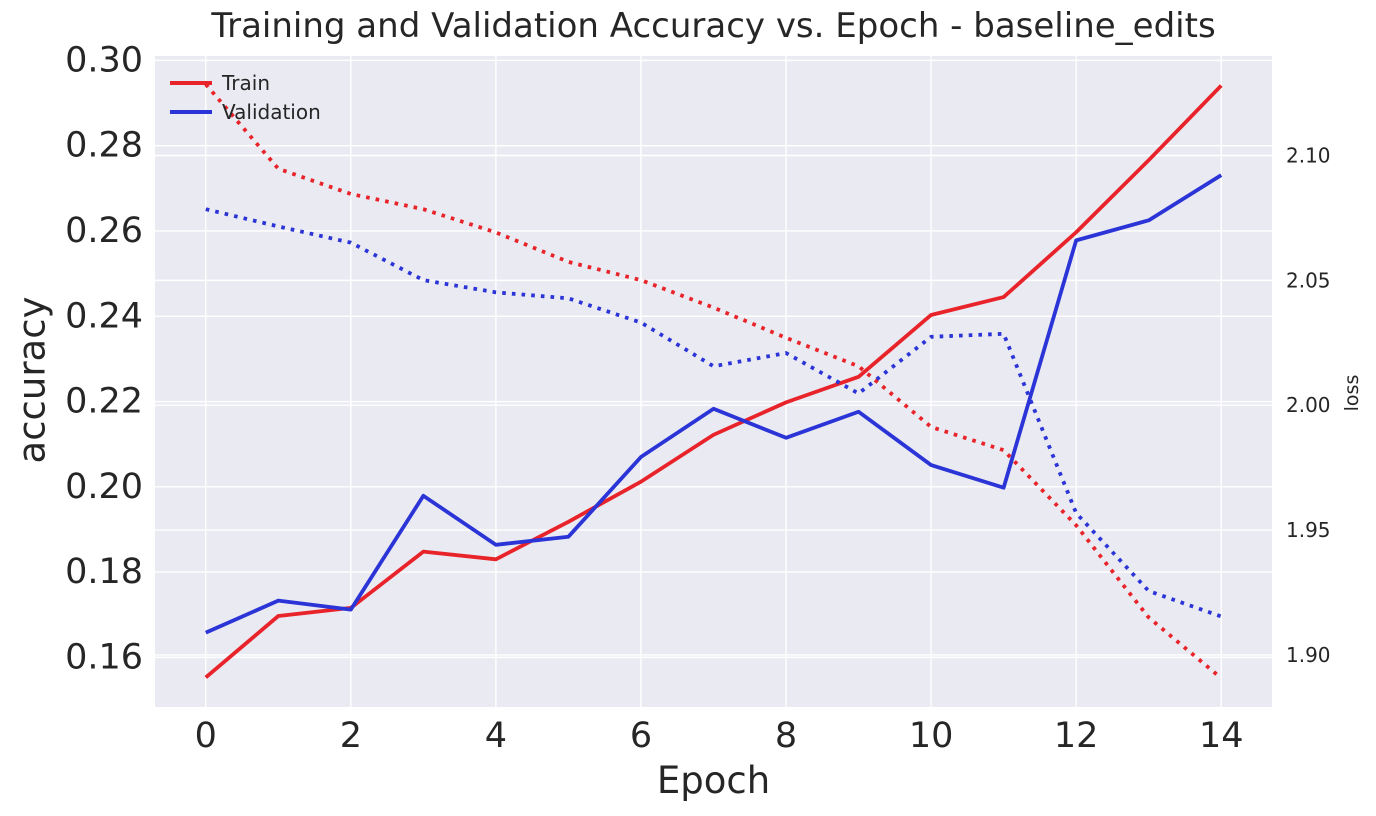 Image resolution: width=1376 pixels, height=816 pixels. I want to click on x-tick-label: 2, so click(351, 736).